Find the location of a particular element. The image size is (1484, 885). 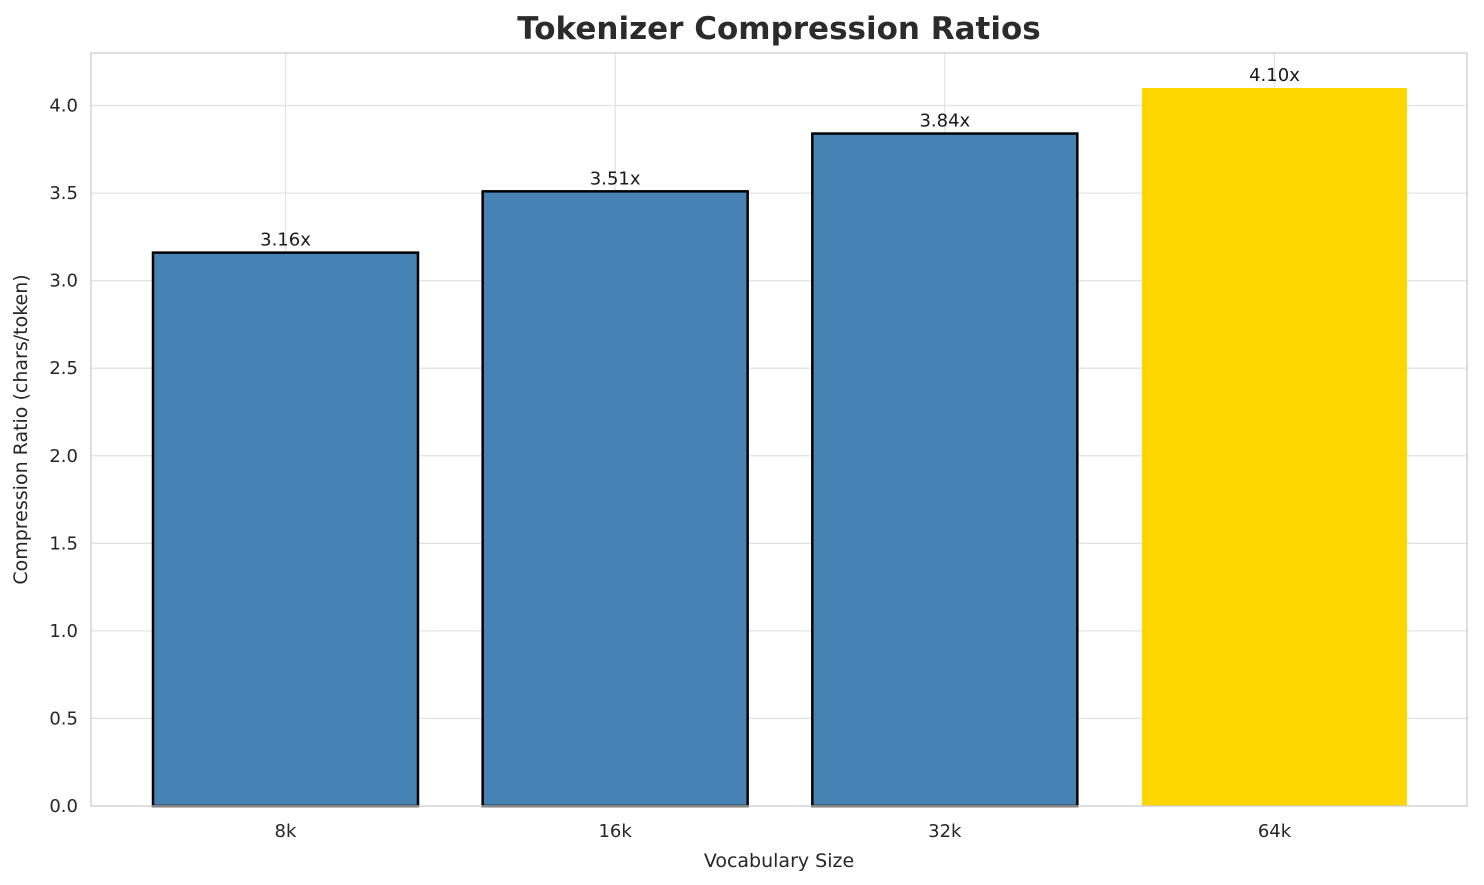

y-tick-label: 0.0 is located at coordinates (63, 806).